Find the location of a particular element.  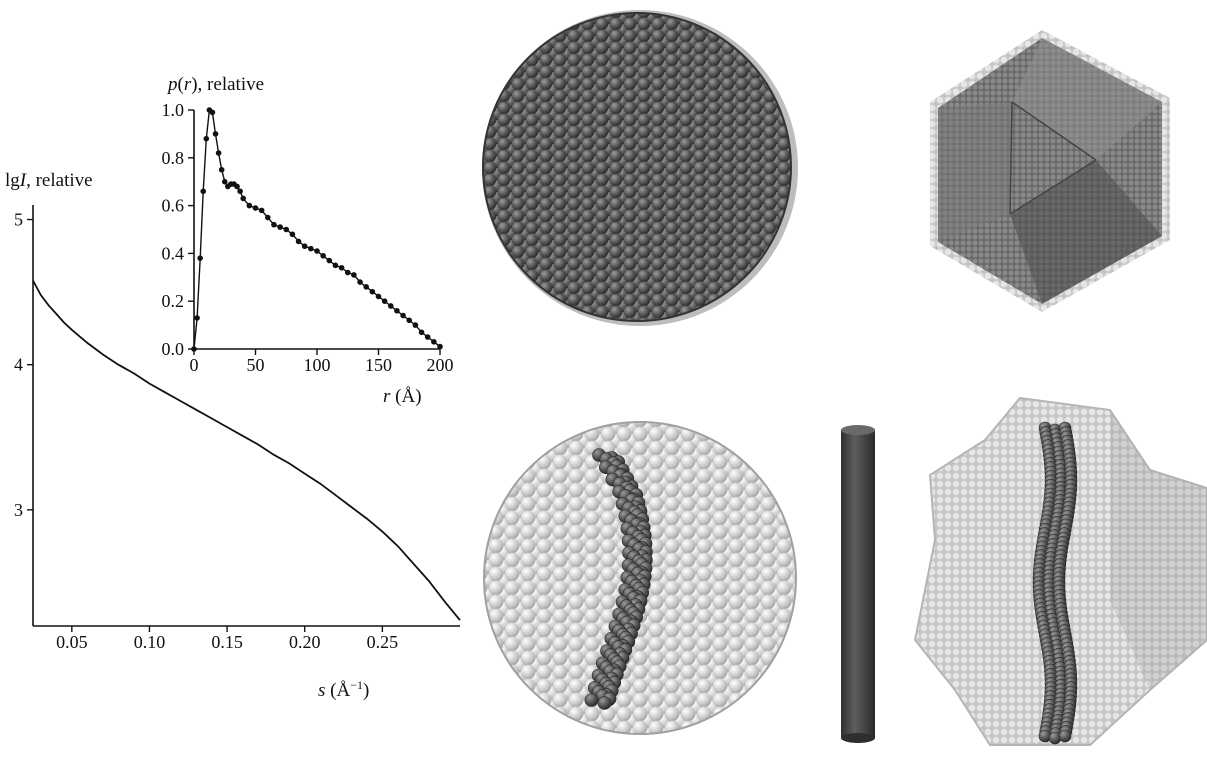

y-tick-label: 4 is located at coordinates (18, 365).